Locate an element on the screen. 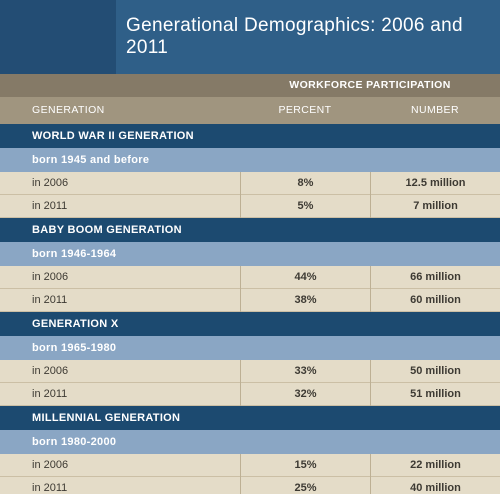 This screenshot has height=494, width=500. table-row: in 2006 8% 12.5 million is located at coordinates (250, 183).